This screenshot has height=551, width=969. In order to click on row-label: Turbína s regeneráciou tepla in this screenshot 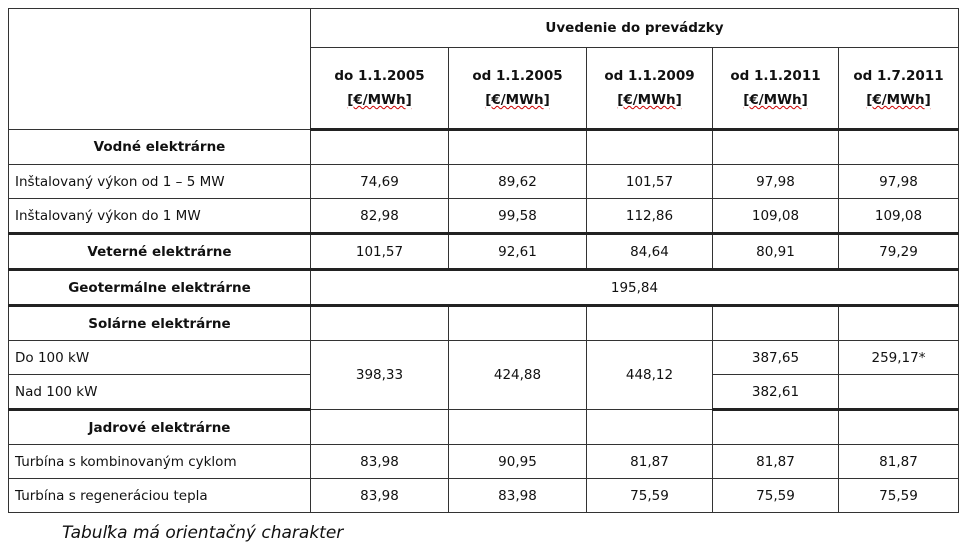, I will do `click(159, 495)`.